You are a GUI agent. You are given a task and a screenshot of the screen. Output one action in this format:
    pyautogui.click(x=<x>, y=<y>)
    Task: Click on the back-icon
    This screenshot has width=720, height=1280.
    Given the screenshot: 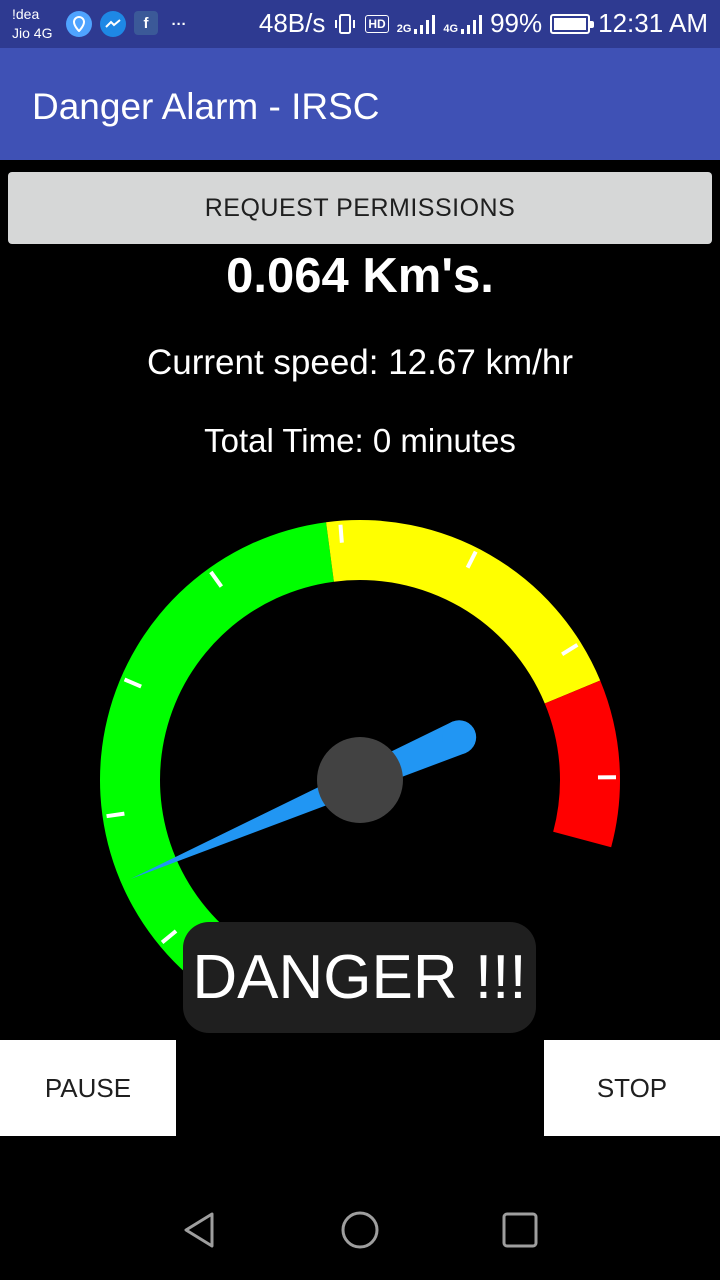 What is the action you would take?
    pyautogui.click(x=200, y=1230)
    